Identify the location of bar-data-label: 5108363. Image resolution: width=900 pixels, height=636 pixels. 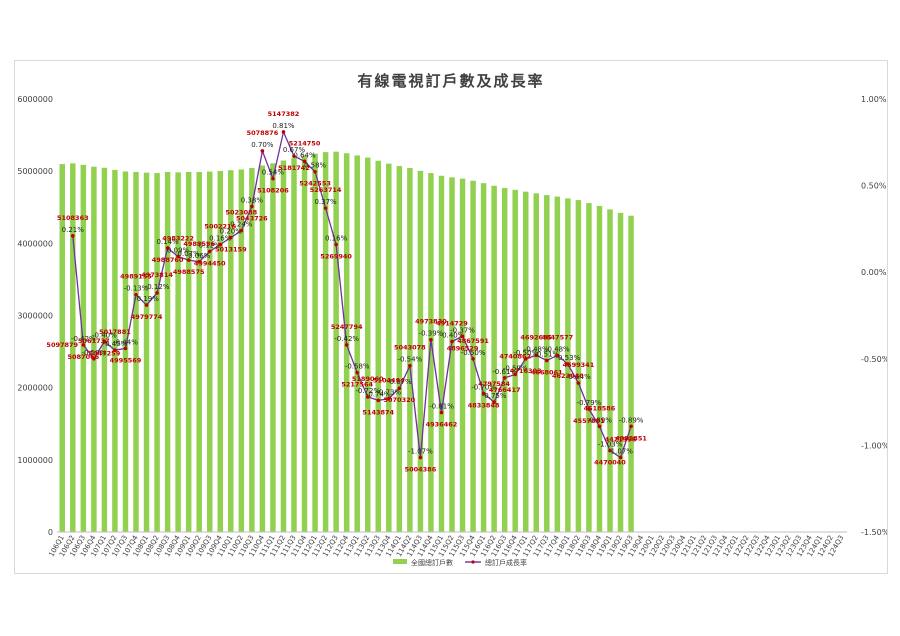
(73, 218).